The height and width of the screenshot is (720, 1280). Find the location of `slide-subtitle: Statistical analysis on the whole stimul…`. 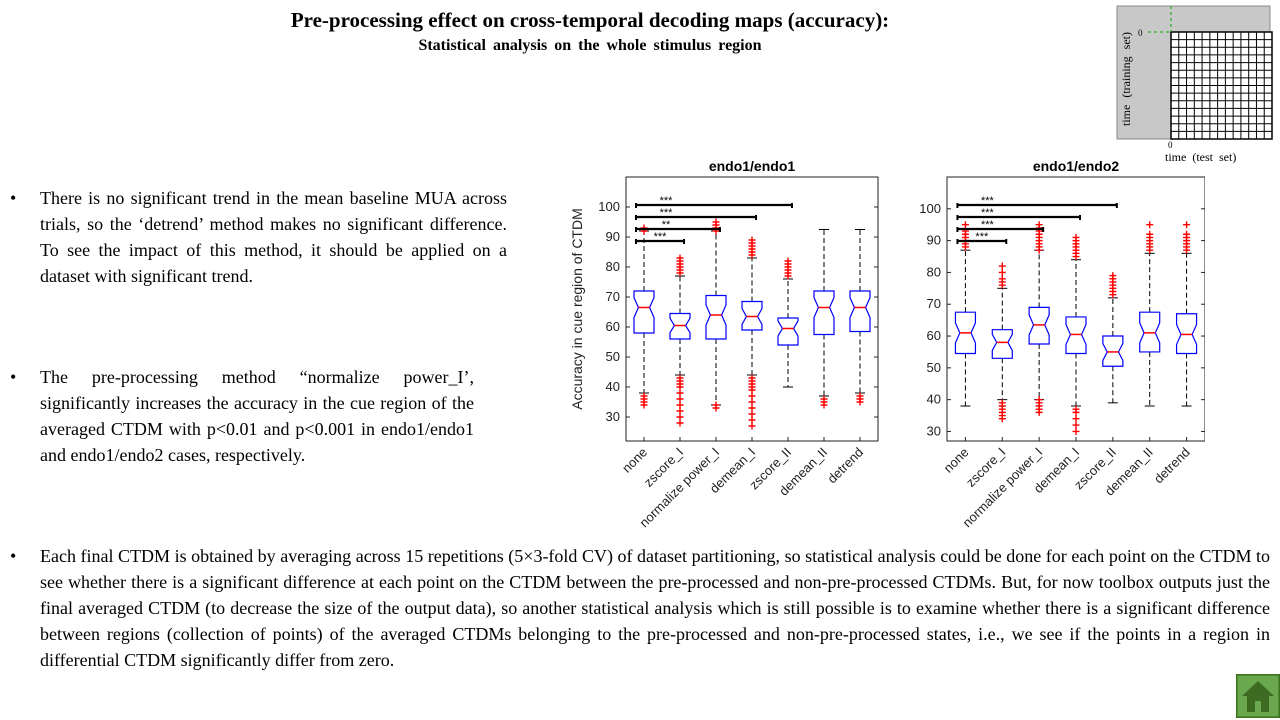

slide-subtitle: Statistical analysis on the whole stimul… is located at coordinates (590, 45).